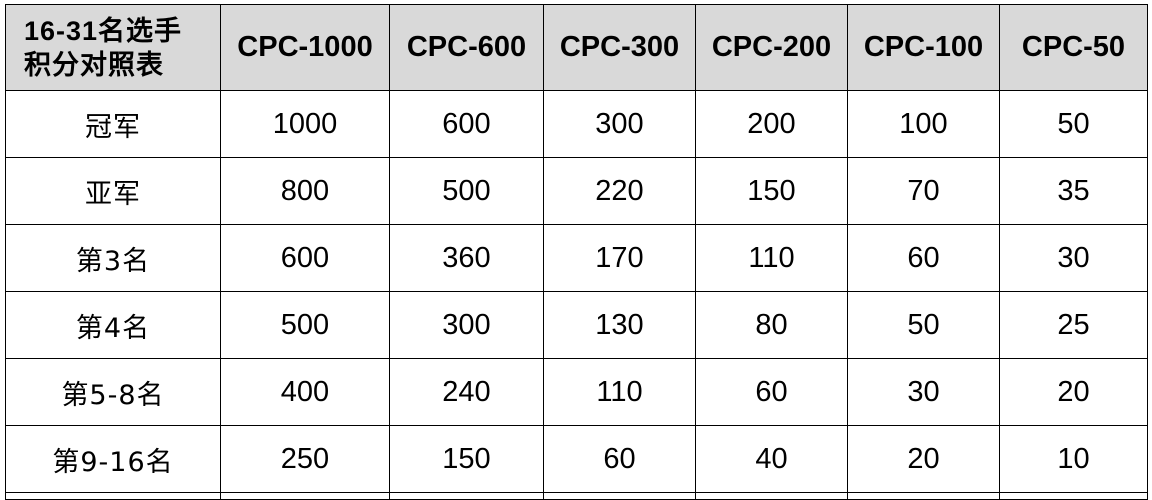 The width and height of the screenshot is (1152, 500). Describe the element at coordinates (619, 47) in the screenshot. I see `column-header-cpc-300: CPC-300` at that location.